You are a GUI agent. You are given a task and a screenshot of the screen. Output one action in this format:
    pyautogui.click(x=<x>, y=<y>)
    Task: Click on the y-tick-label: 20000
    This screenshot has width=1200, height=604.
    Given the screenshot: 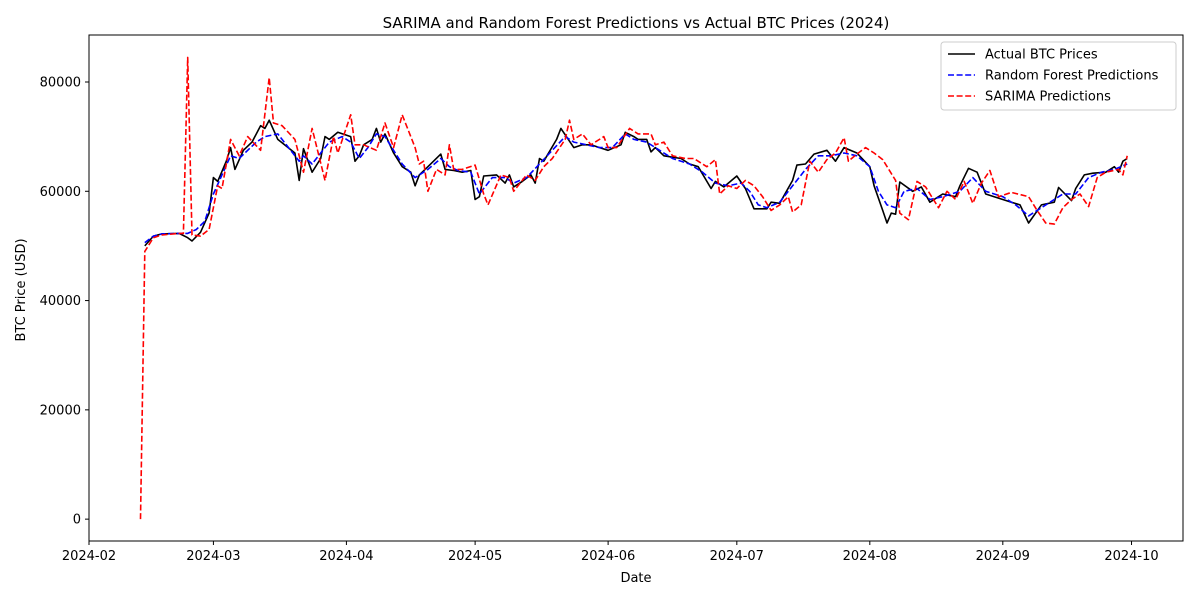 What is the action you would take?
    pyautogui.click(x=60, y=410)
    